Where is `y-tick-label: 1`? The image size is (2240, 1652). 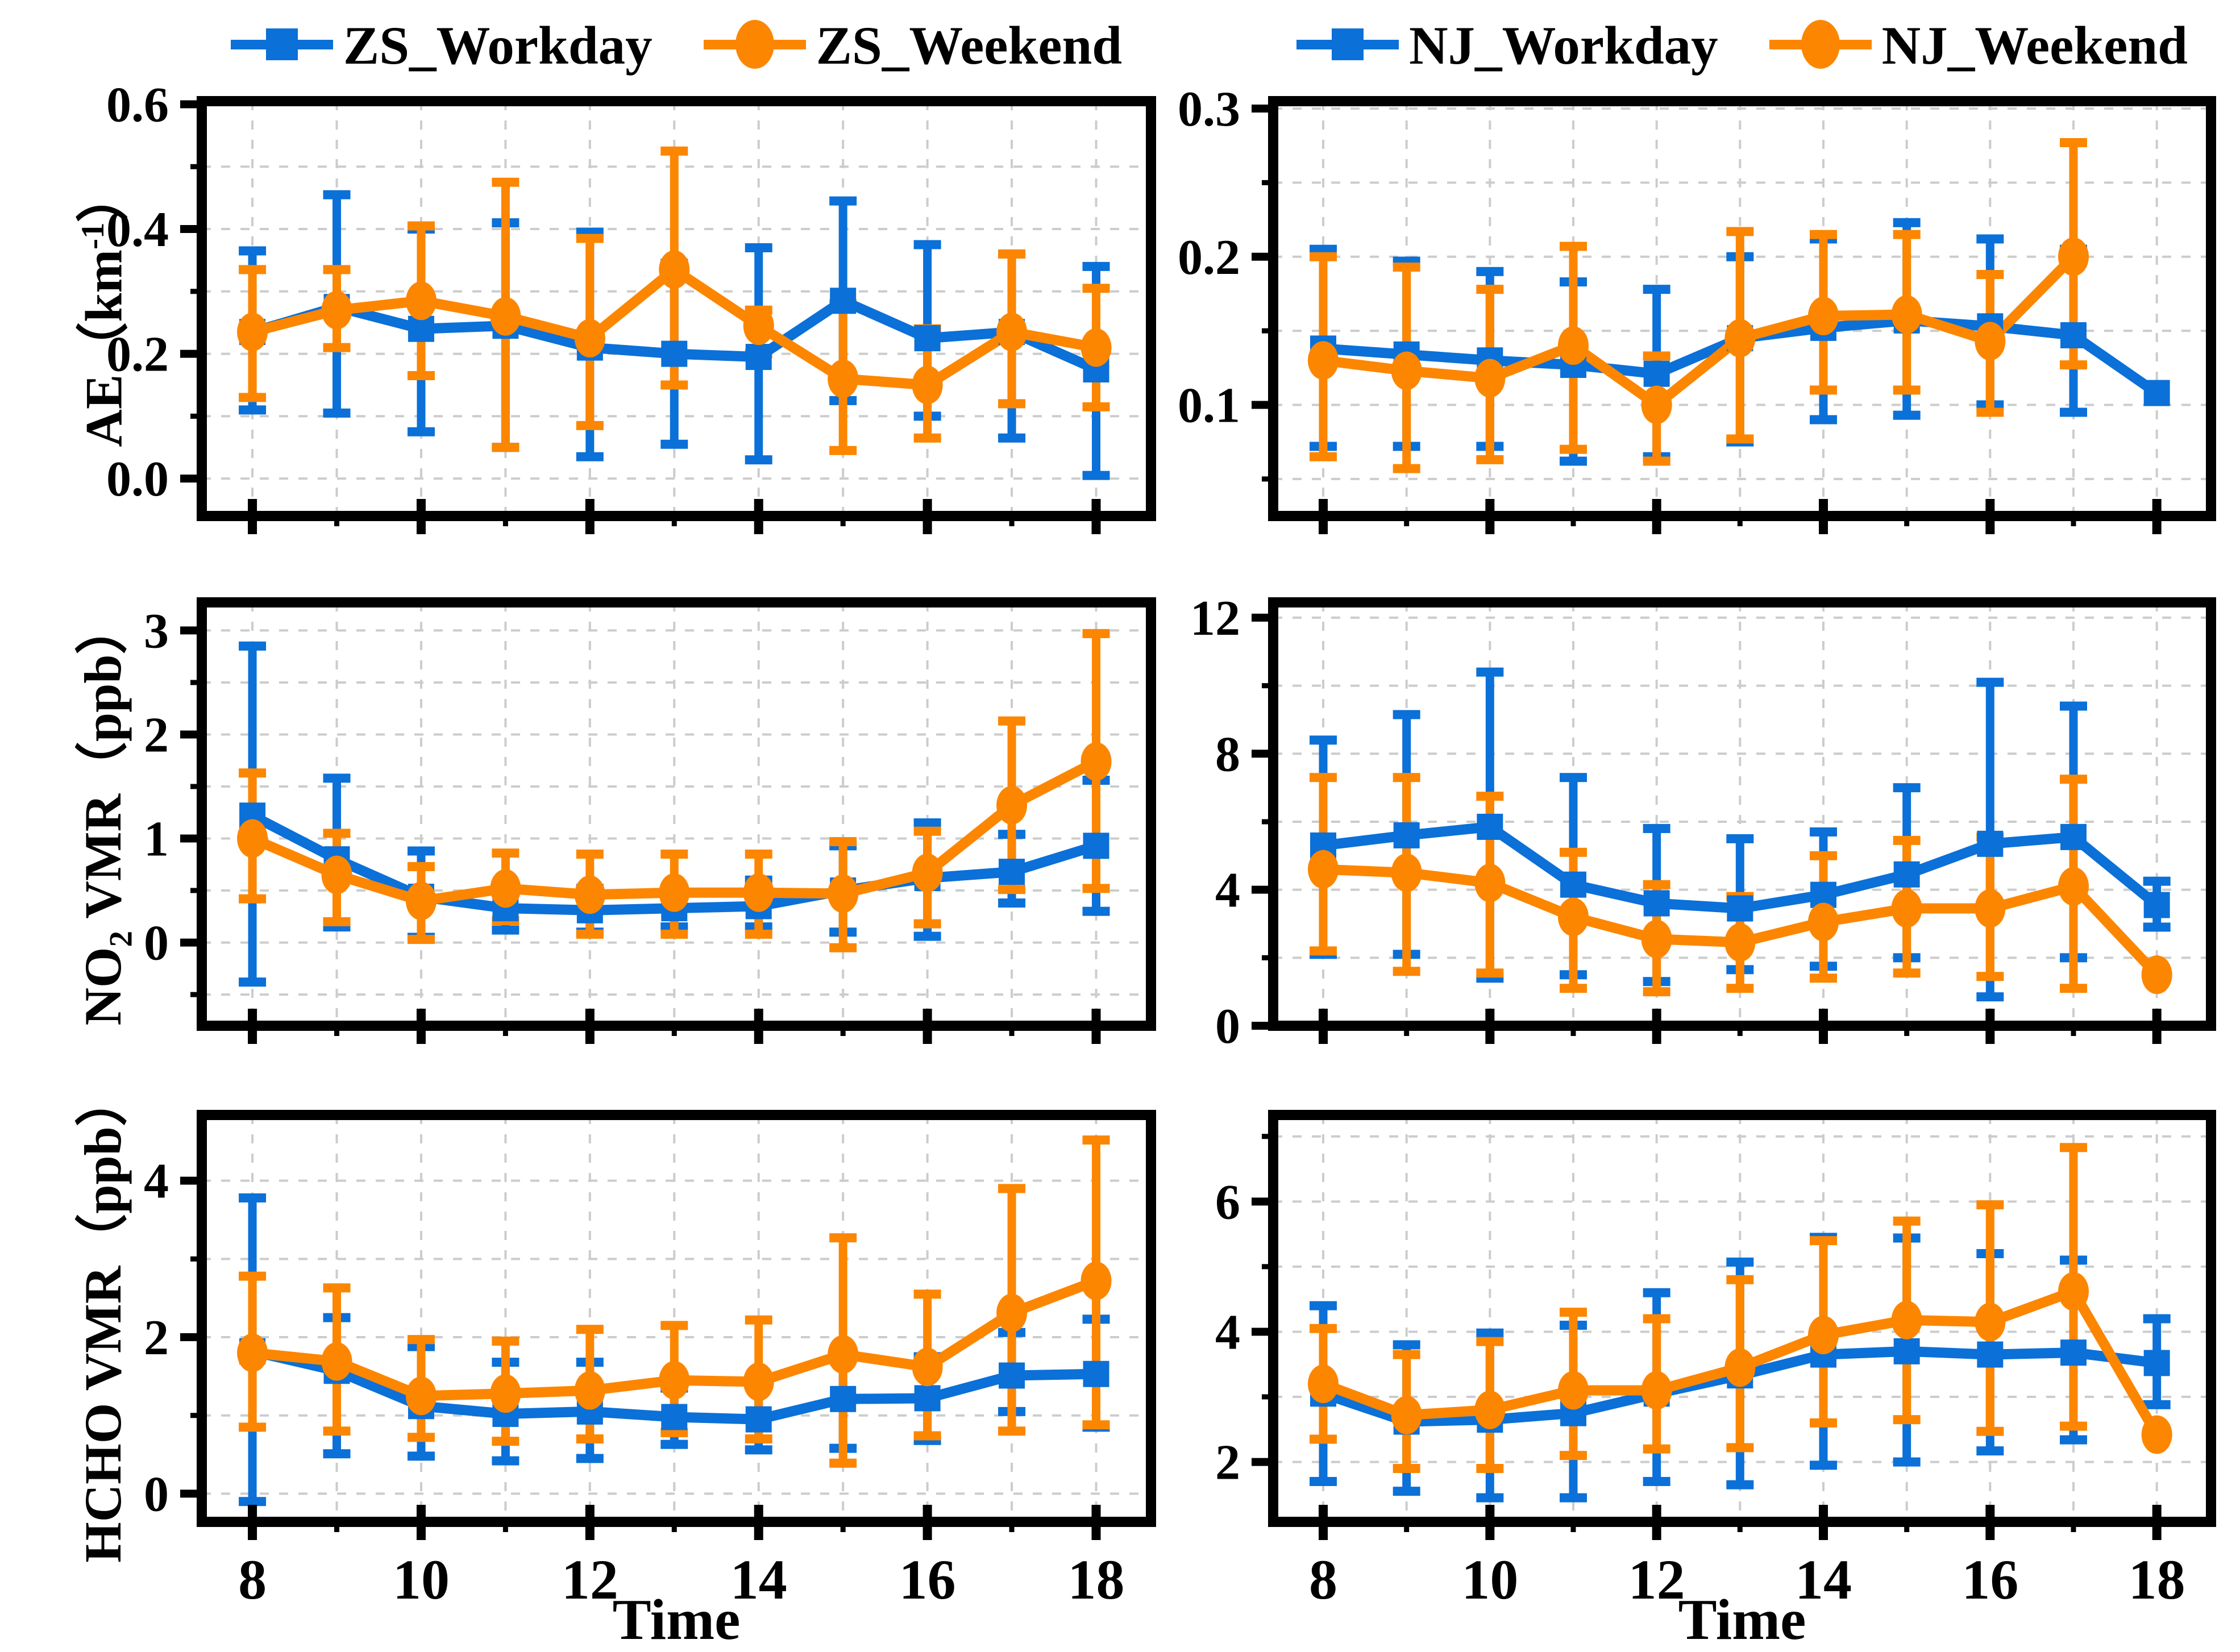 y-tick-label: 1 is located at coordinates (156, 839).